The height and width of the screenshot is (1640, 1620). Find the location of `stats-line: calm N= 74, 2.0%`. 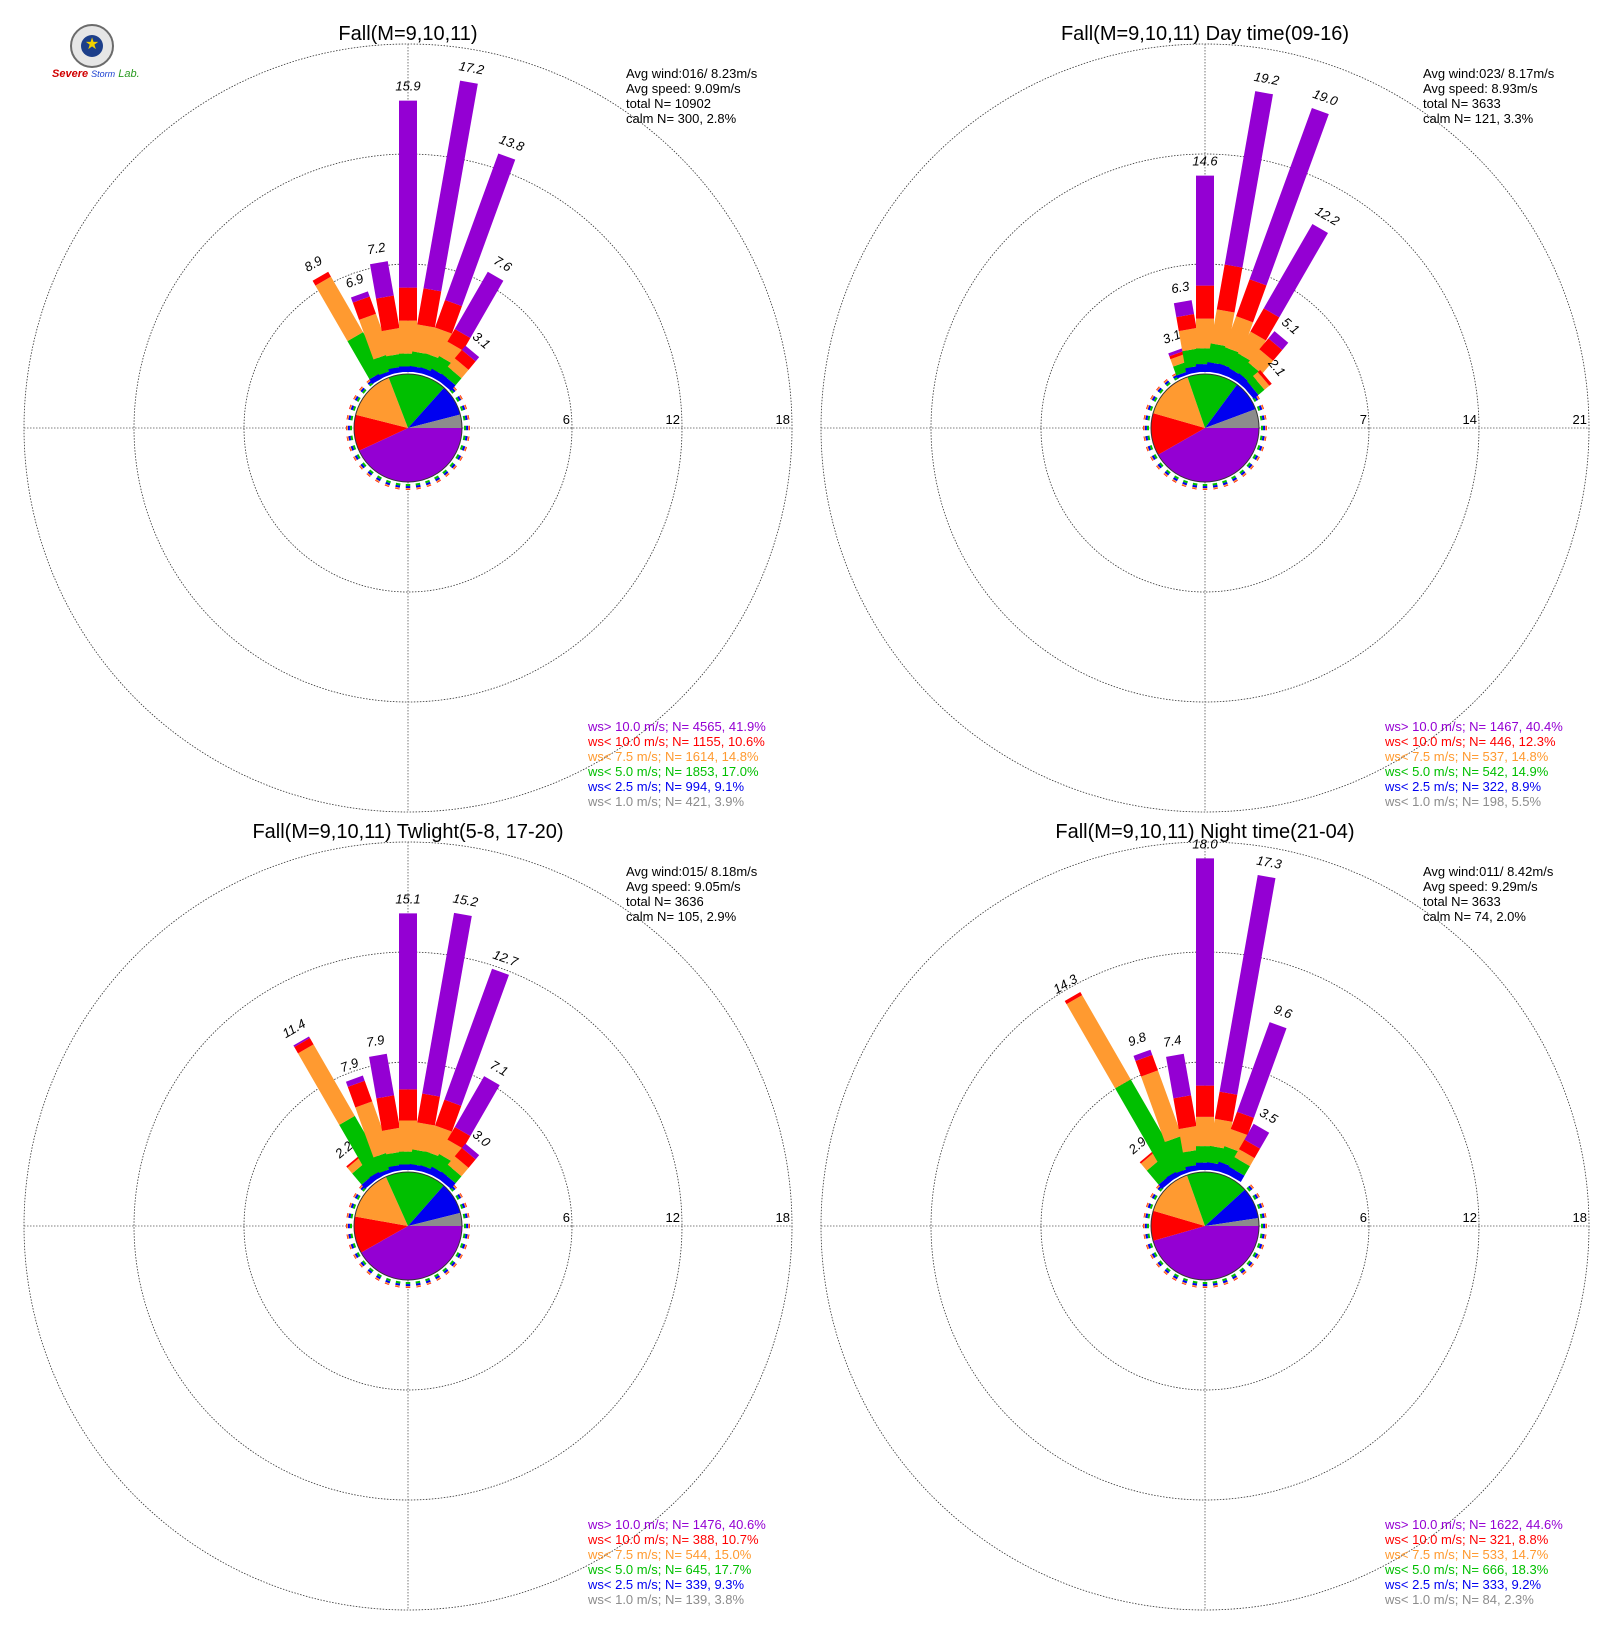

stats-line: calm N= 74, 2.0% is located at coordinates (1474, 916).